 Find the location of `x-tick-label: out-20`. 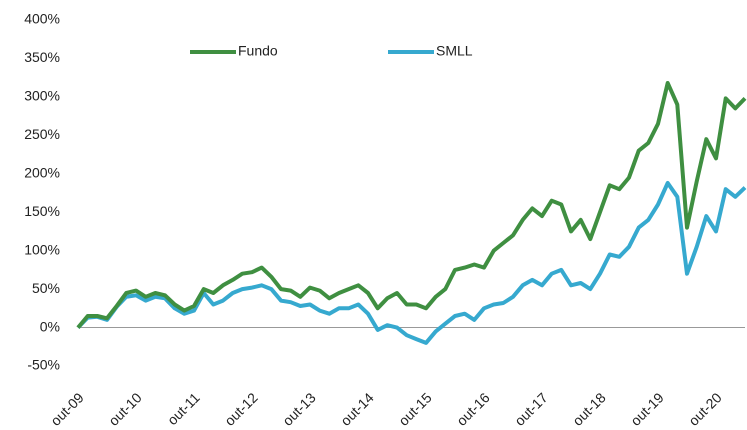

x-tick-label: out-20 is located at coordinates (705, 409).